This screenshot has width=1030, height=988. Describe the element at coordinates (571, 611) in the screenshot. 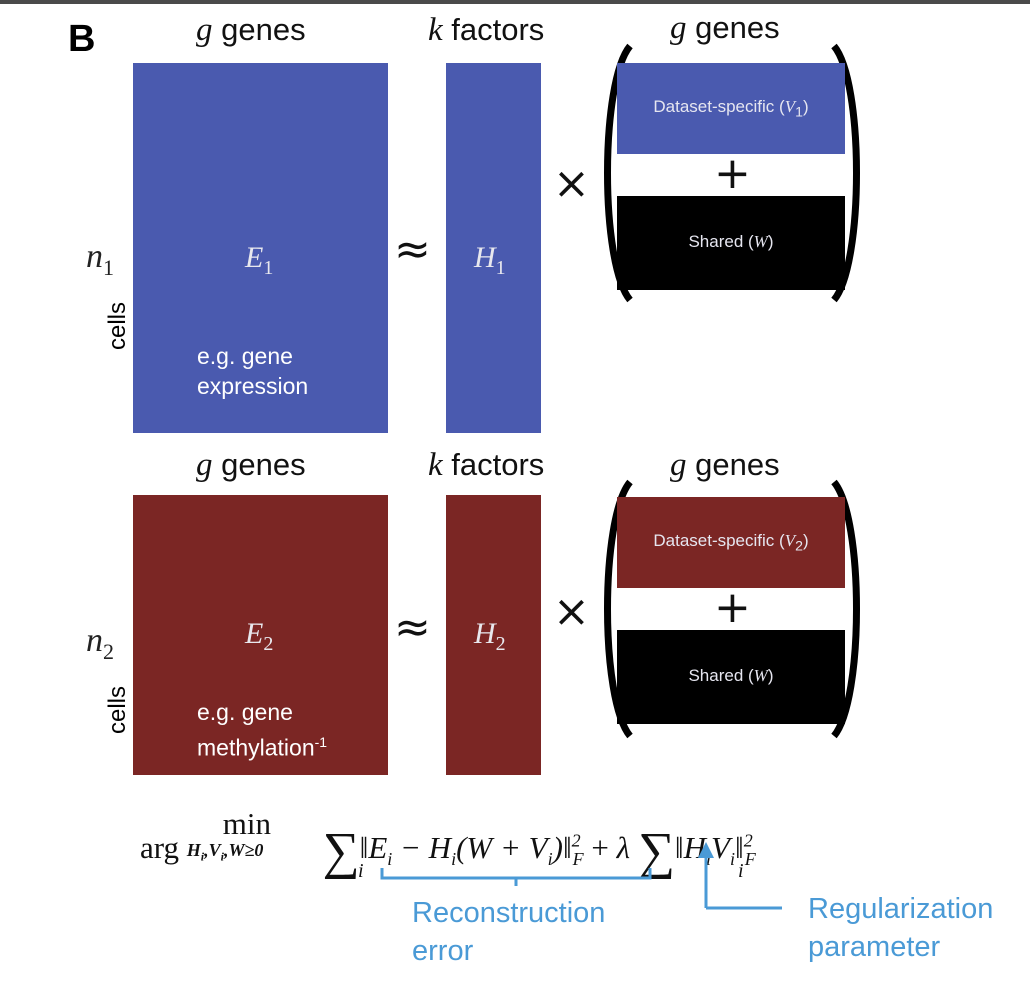

I see `bottom-times-symbol: ×` at that location.